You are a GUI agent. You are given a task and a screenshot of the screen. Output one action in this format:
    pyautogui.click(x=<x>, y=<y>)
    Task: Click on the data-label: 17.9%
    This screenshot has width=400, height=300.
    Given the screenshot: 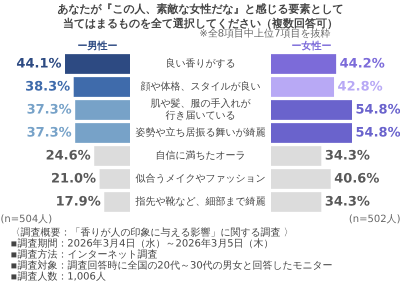 What is the action you would take?
    pyautogui.click(x=78, y=202)
    